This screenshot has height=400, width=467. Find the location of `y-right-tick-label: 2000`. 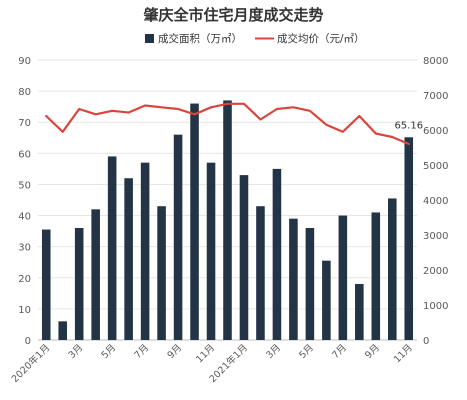

y-right-tick-label: 2000 is located at coordinates (435, 271).